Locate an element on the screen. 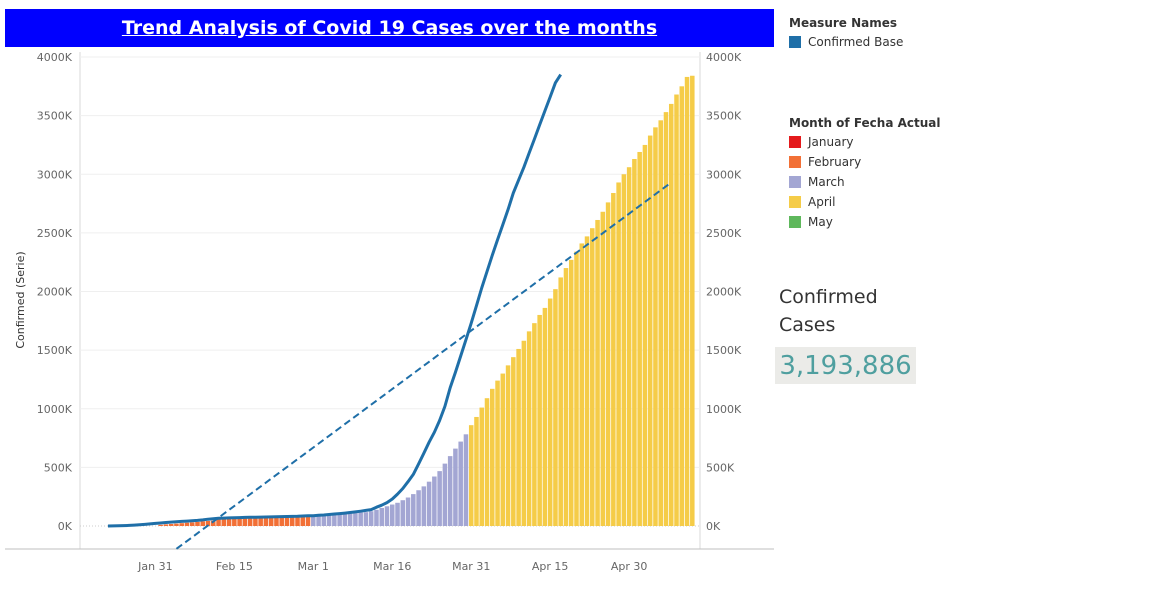  legend-item-confirmed-base: Confirmed Base is located at coordinates (846, 42).